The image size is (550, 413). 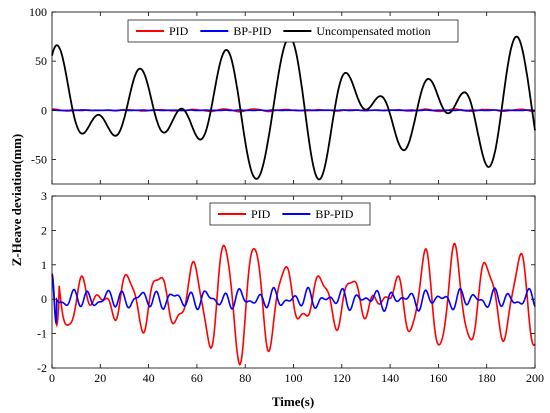 I want to click on legend-entry: Uncompensated motion, so click(x=373, y=31).